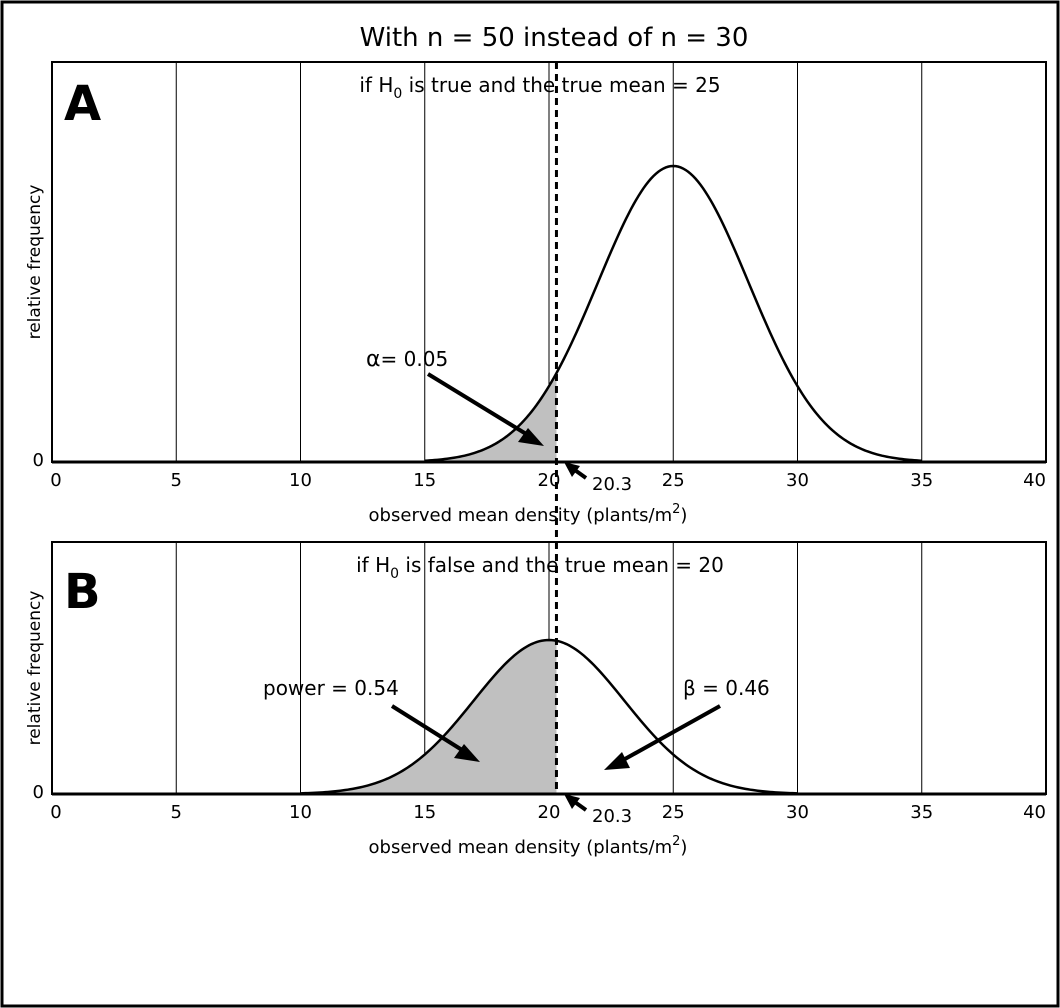 This screenshot has width=1060, height=1008. Describe the element at coordinates (35, 668) in the screenshot. I see `panel-b-y-axis-label: relative frequency` at that location.